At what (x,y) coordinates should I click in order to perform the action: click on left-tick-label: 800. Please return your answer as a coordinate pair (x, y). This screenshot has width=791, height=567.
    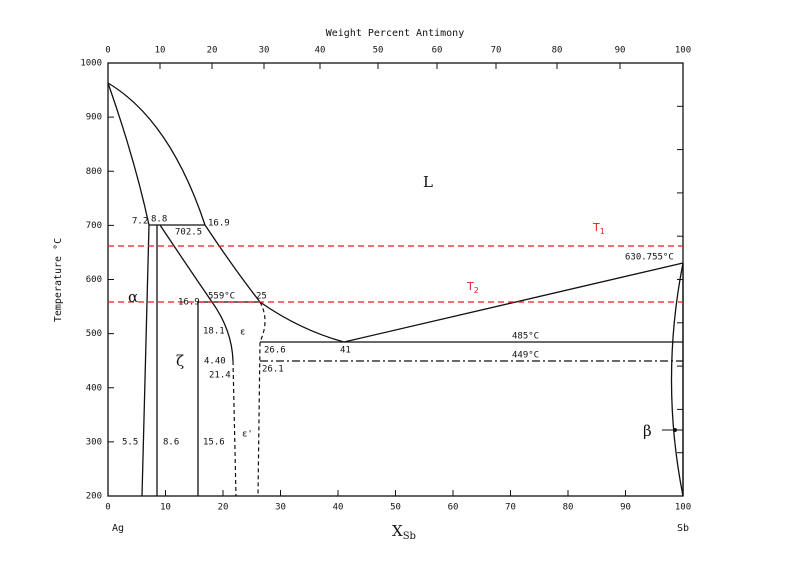
    Looking at the image, I should click on (94, 172).